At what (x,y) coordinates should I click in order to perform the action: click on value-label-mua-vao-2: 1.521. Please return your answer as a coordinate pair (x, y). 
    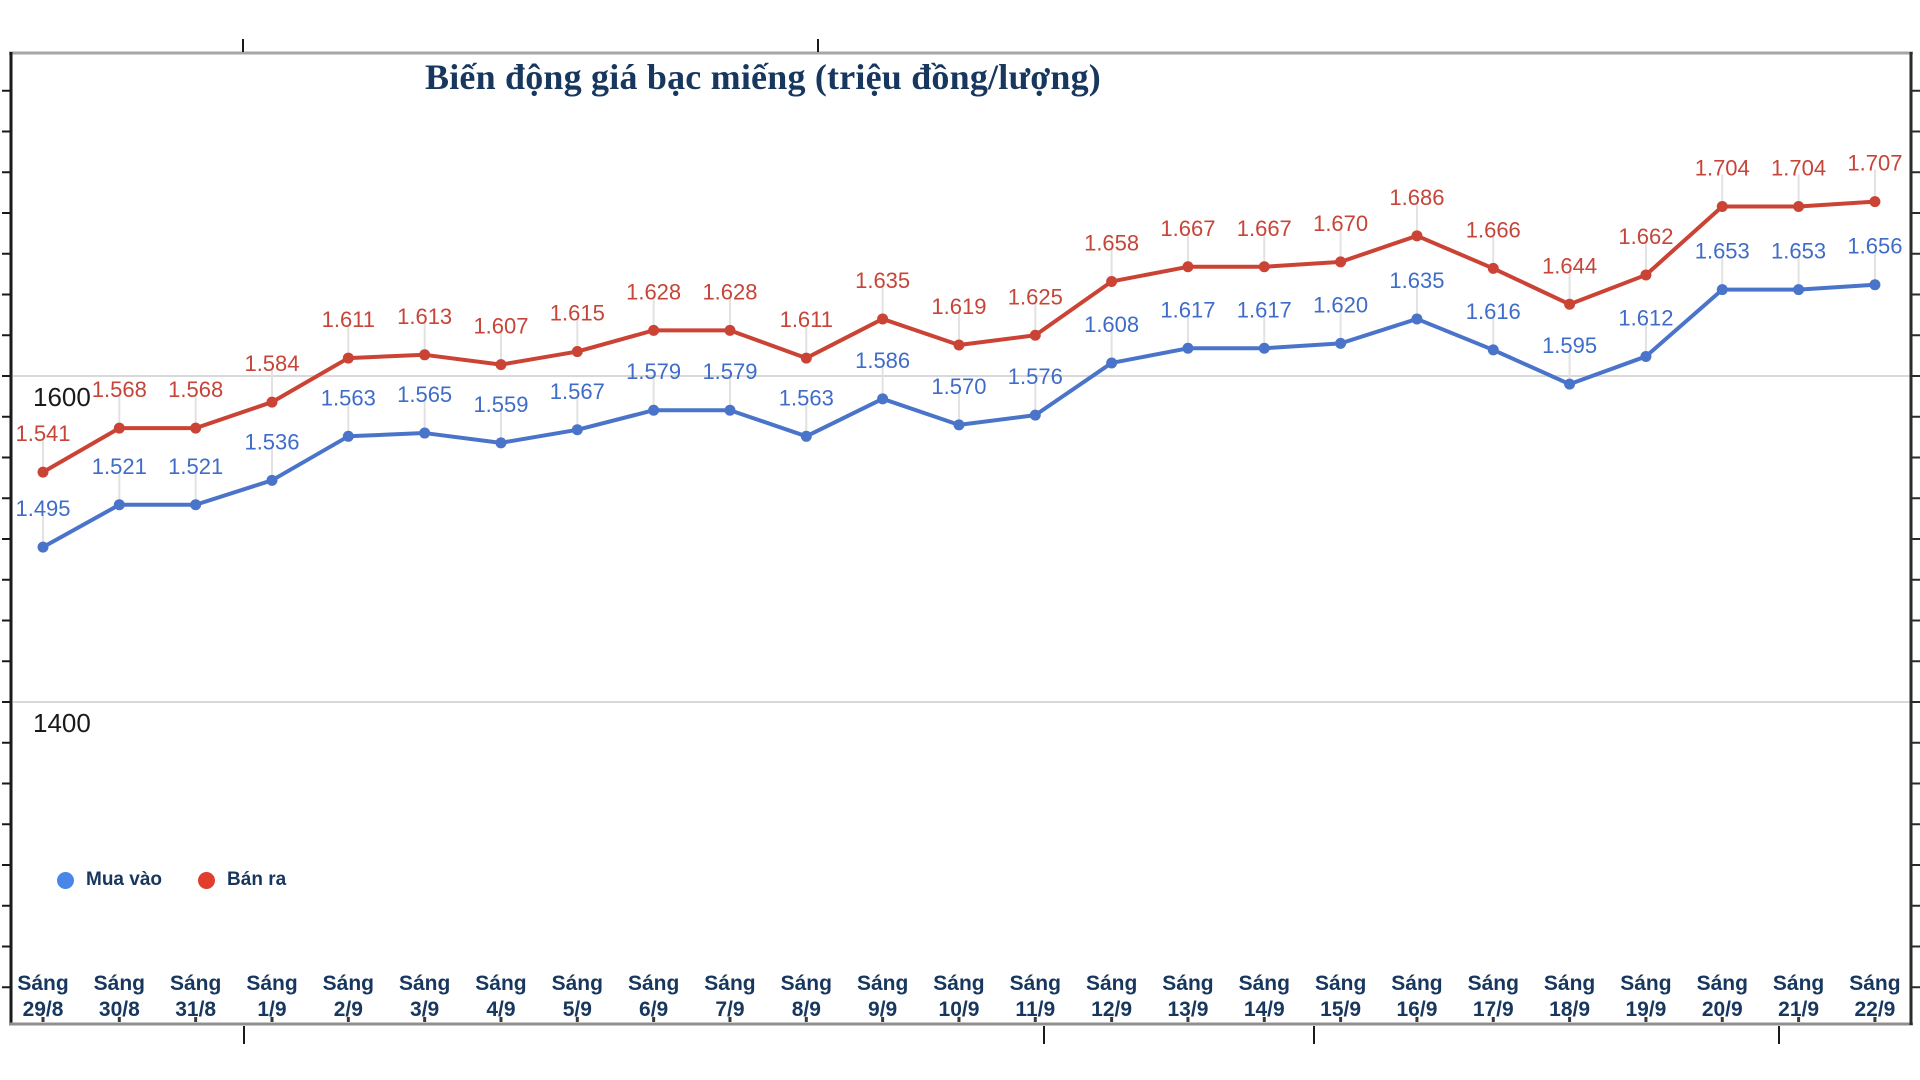
    Looking at the image, I should click on (195, 466).